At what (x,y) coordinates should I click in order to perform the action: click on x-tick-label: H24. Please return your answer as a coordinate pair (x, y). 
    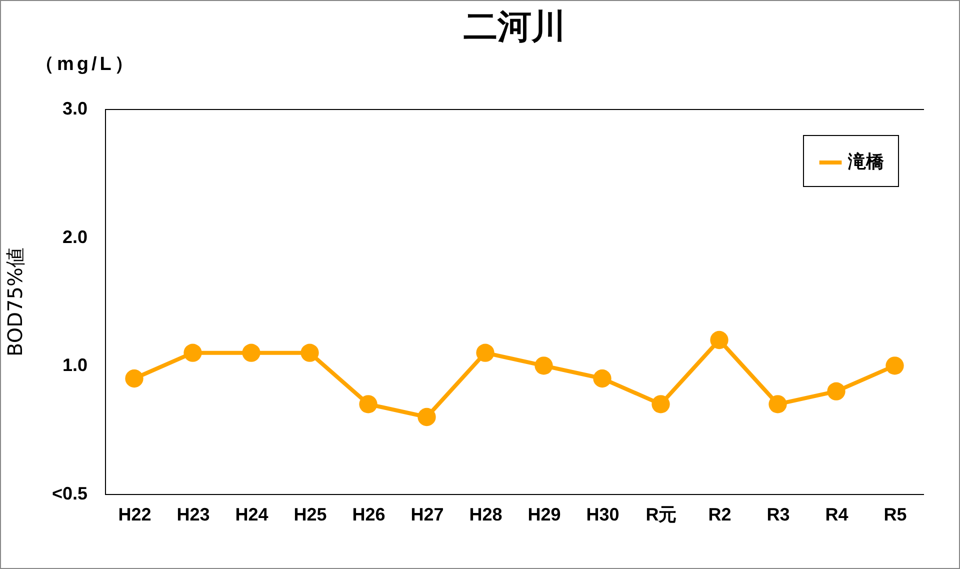
    Looking at the image, I should click on (251, 514).